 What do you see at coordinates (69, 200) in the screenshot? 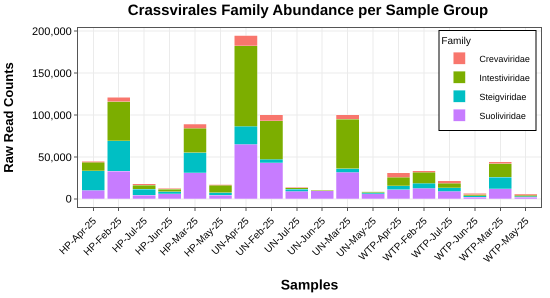
I see `y-tick-label: 0` at bounding box center [69, 200].